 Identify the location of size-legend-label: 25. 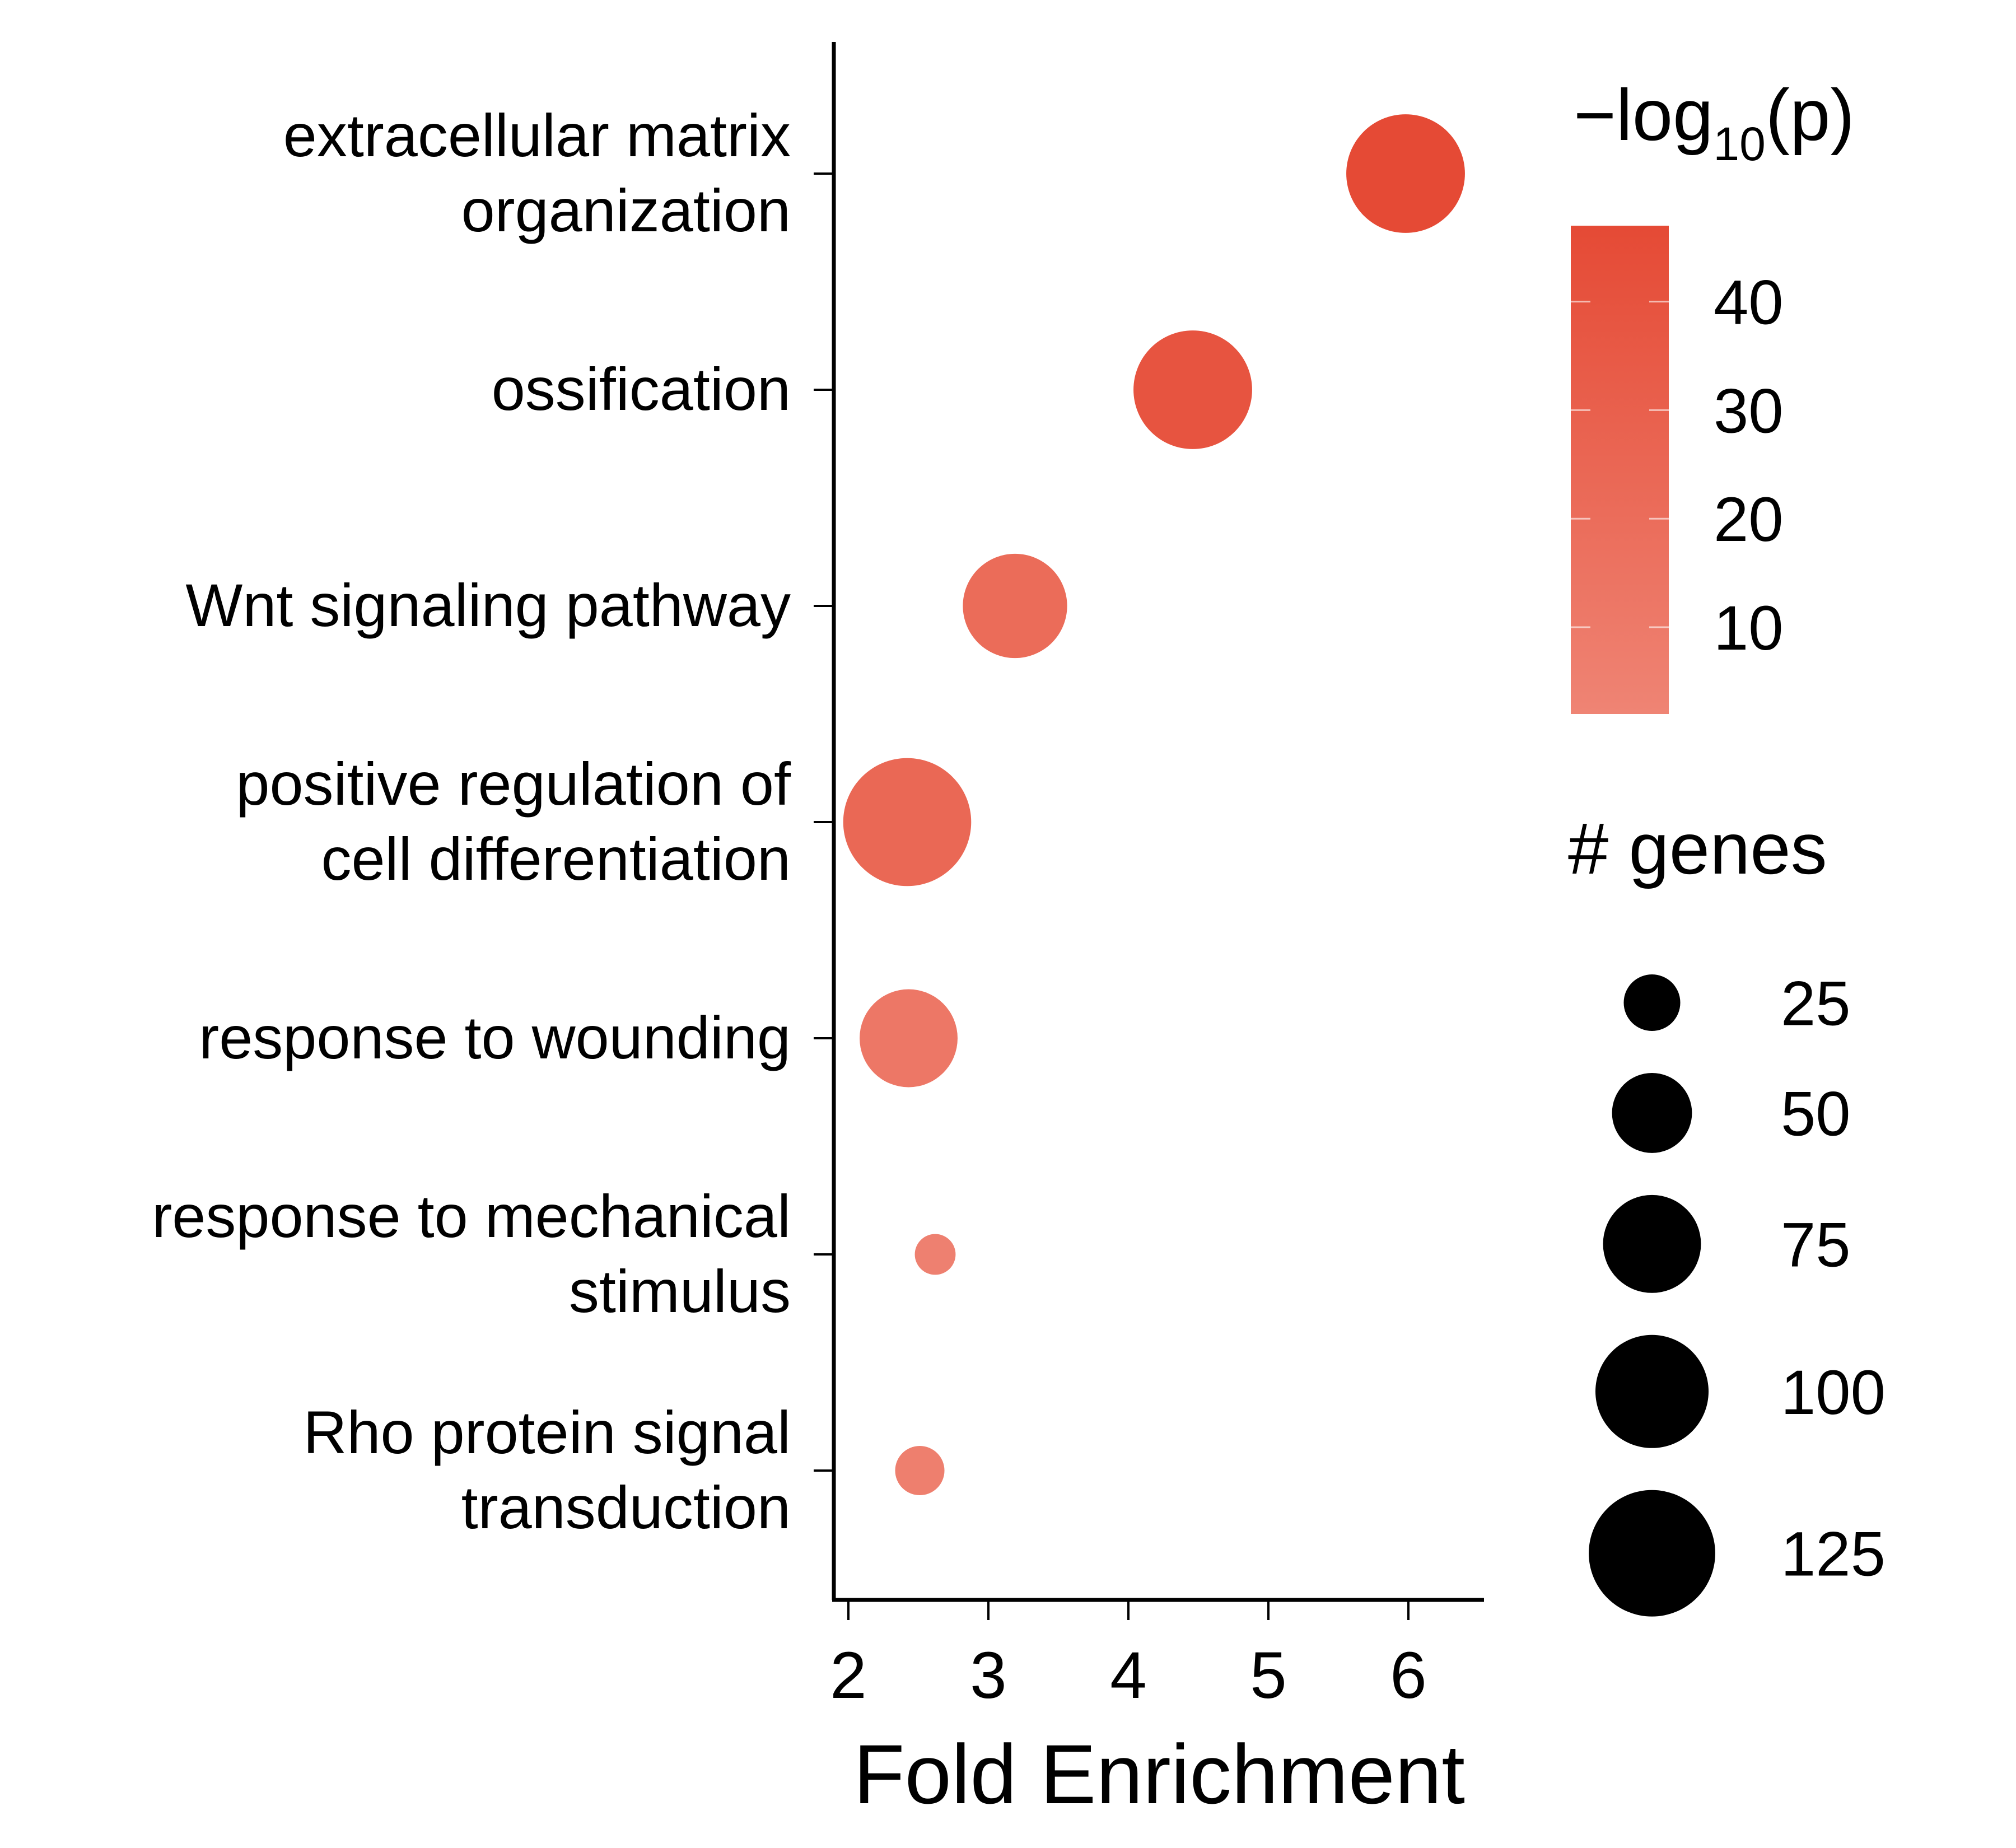
(1816, 1004).